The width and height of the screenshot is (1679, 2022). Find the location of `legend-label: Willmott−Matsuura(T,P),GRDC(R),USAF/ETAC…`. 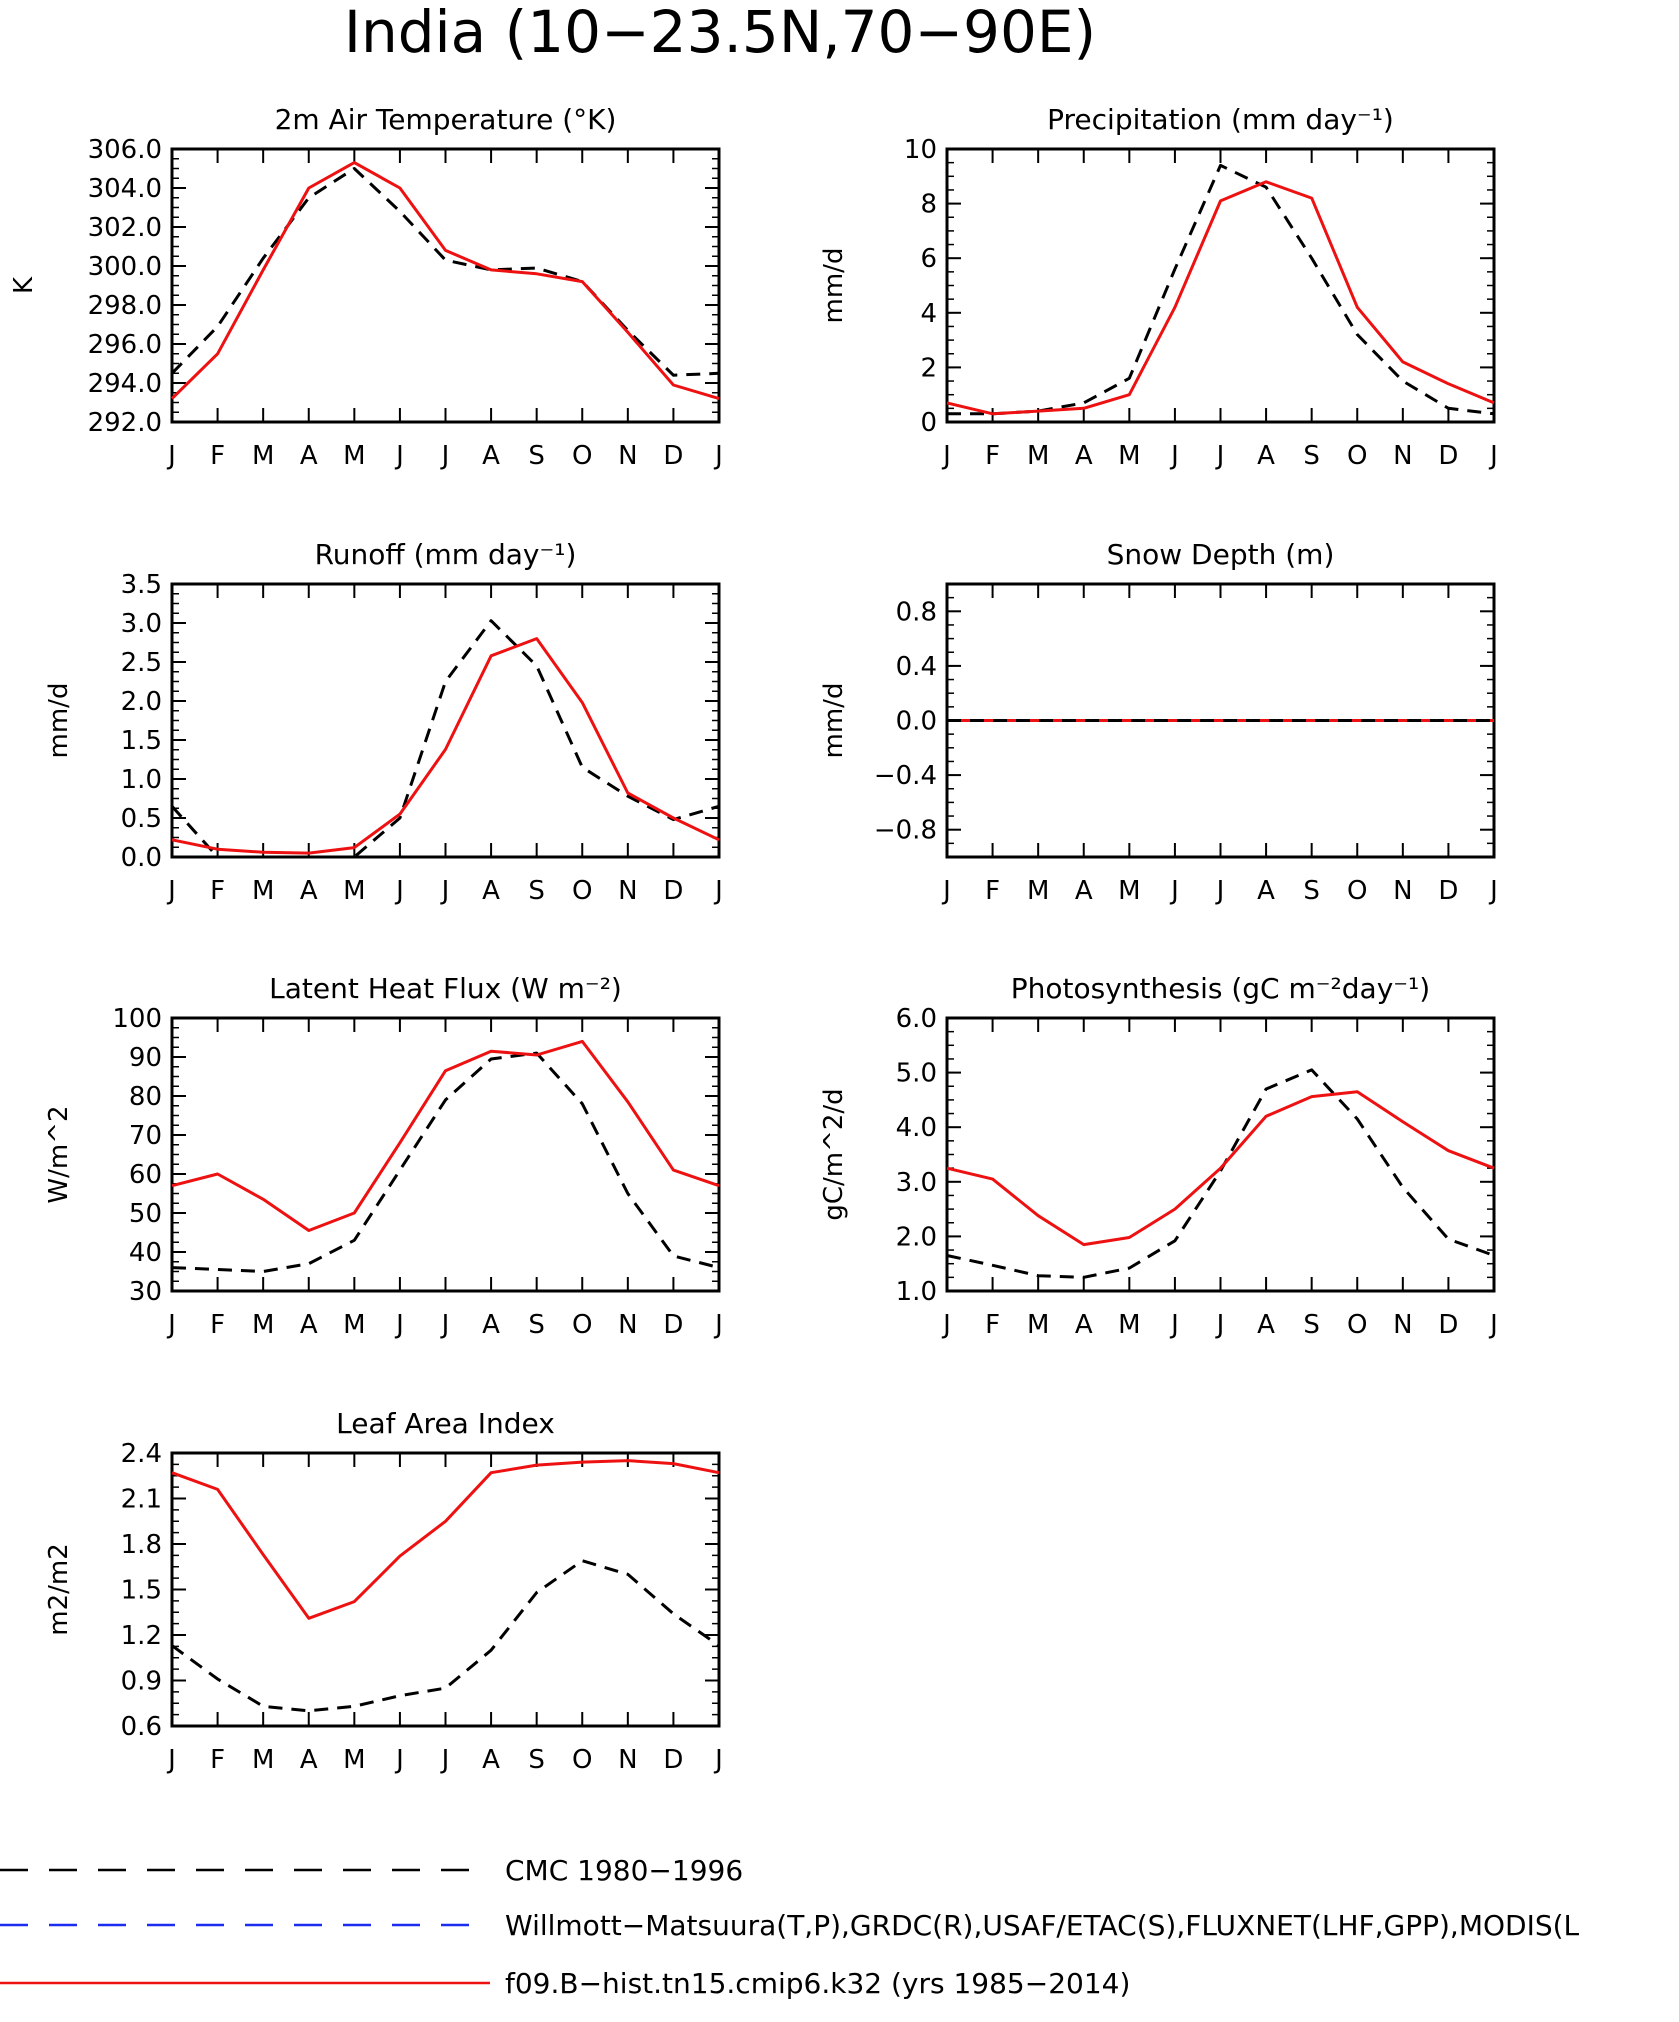

legend-label: Willmott−Matsuura(T,P),GRDC(R),USAF/ETAC… is located at coordinates (1042, 1925).